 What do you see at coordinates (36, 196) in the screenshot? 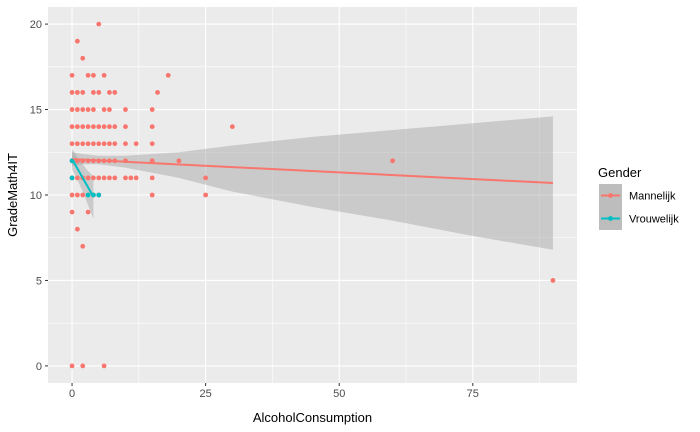
I see `y-tick-label: 10` at bounding box center [36, 196].